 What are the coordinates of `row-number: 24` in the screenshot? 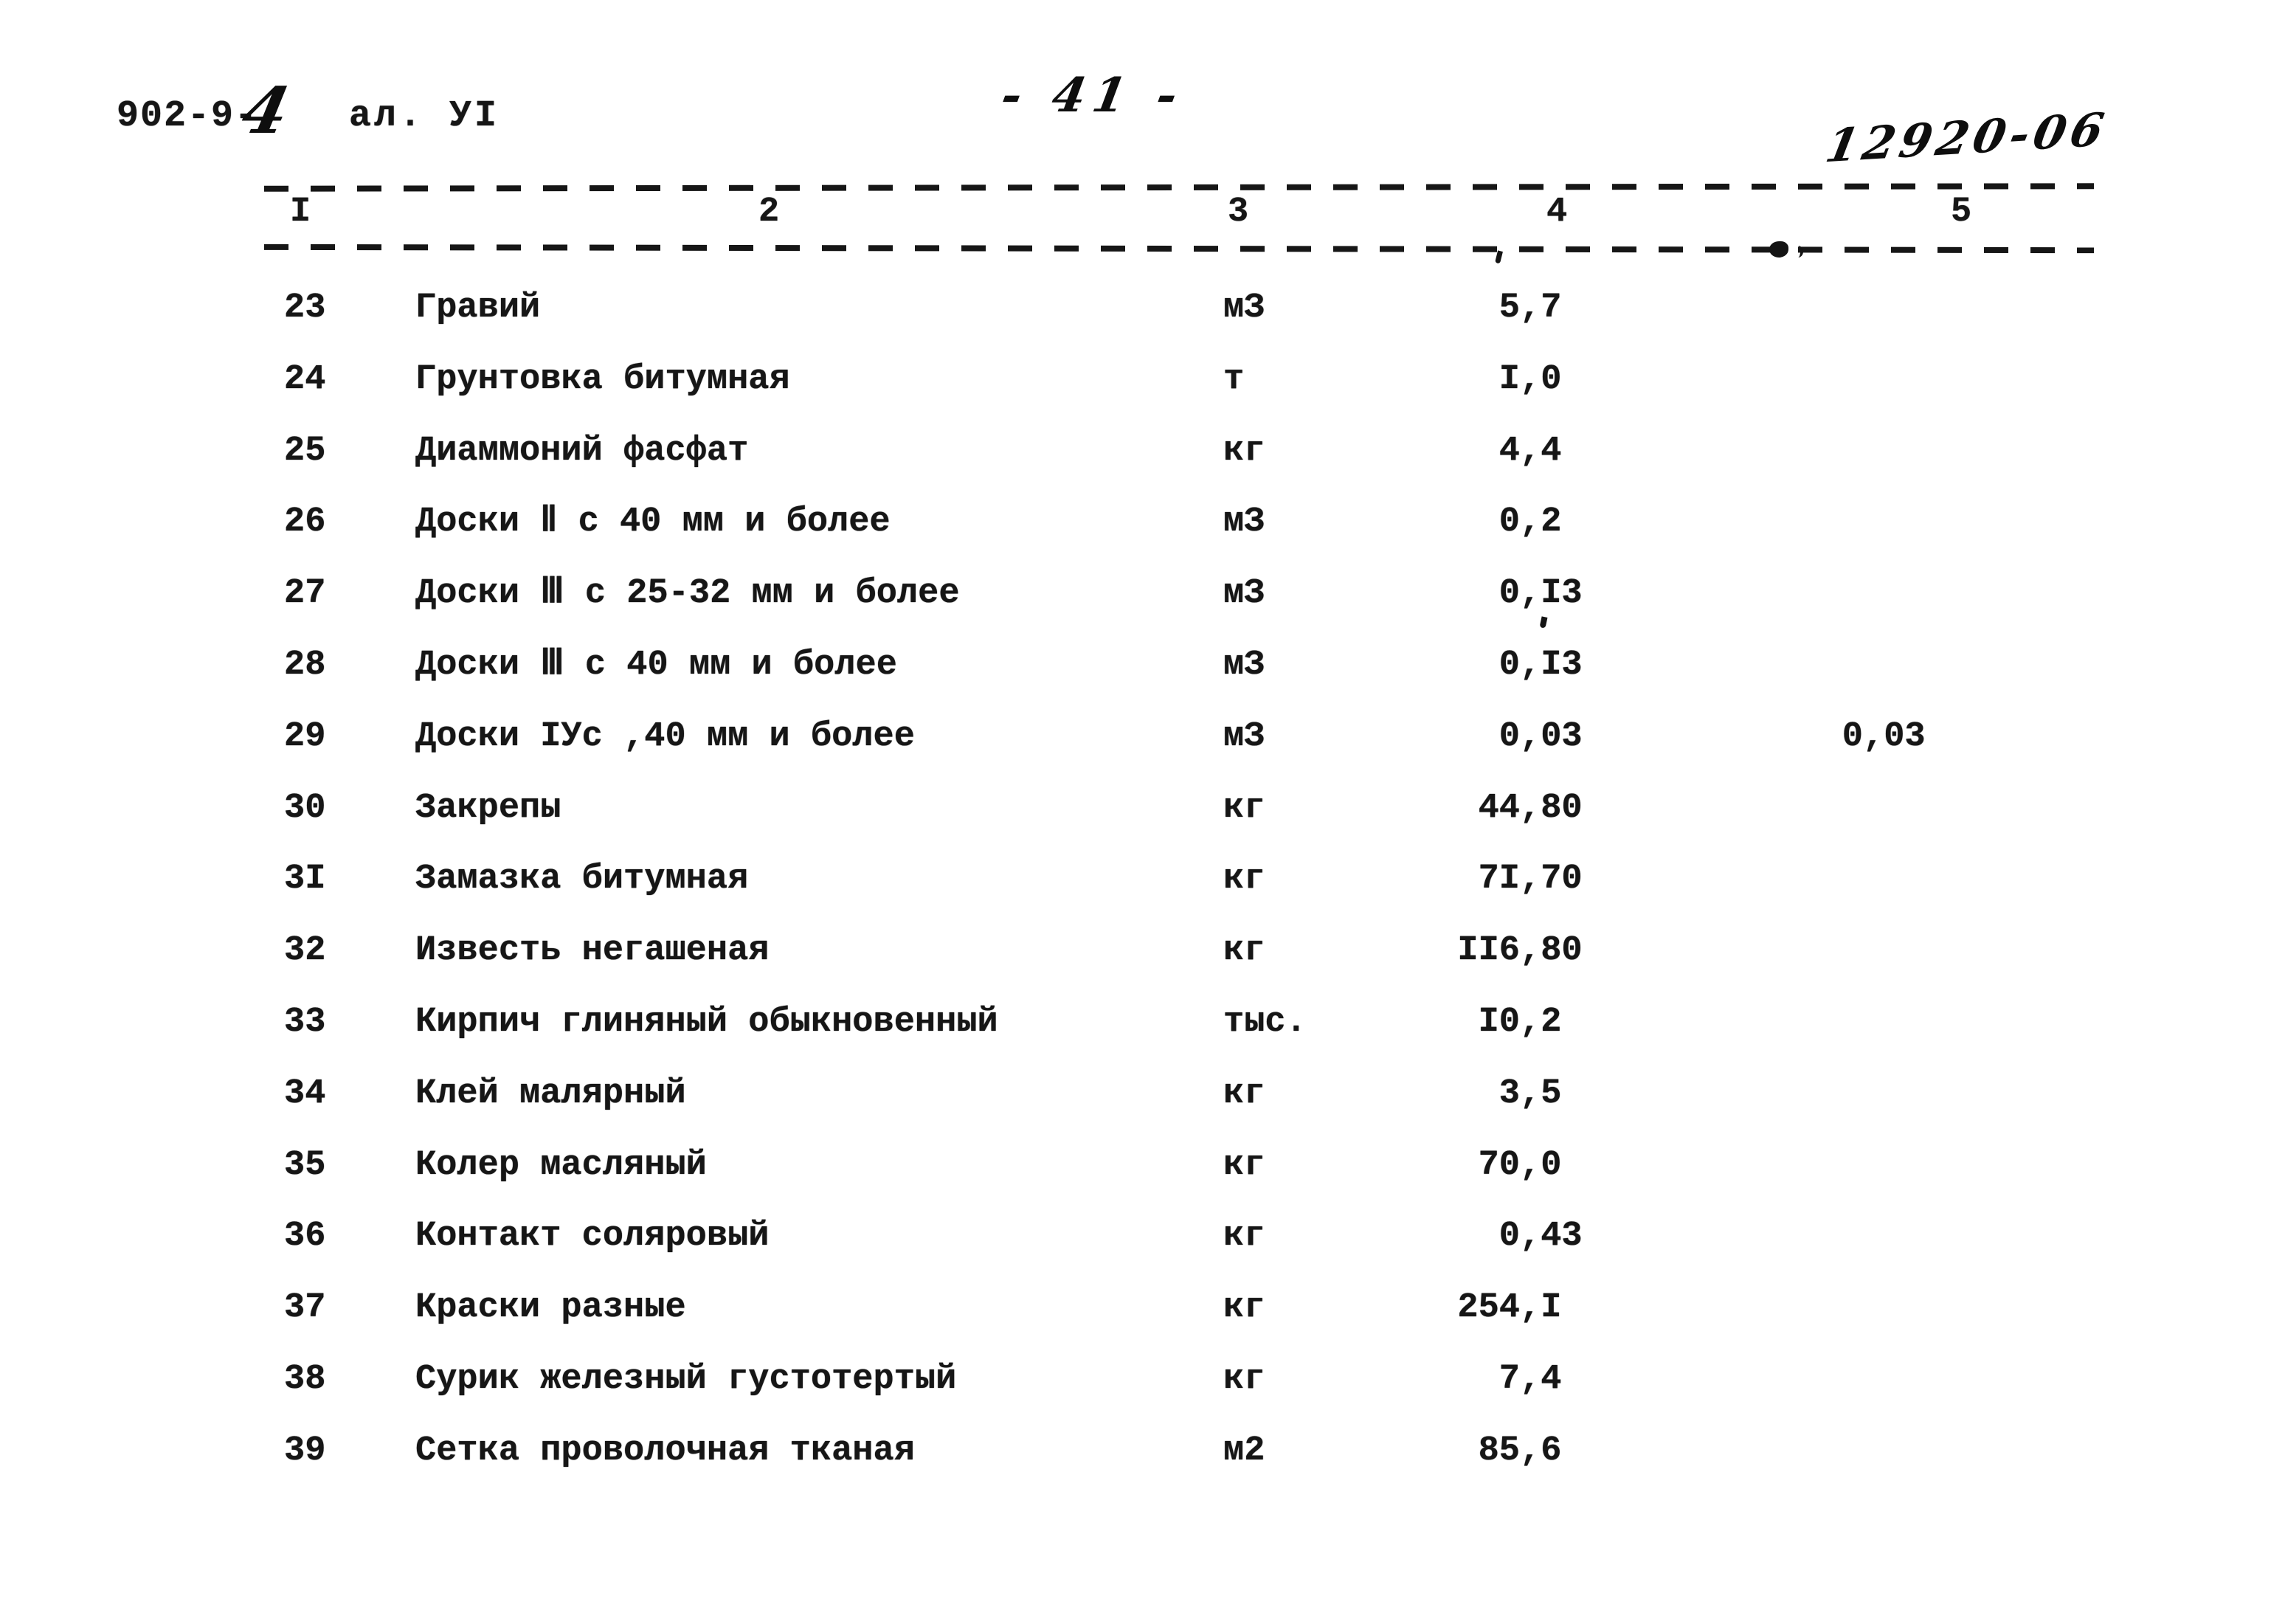 It's located at (305, 379).